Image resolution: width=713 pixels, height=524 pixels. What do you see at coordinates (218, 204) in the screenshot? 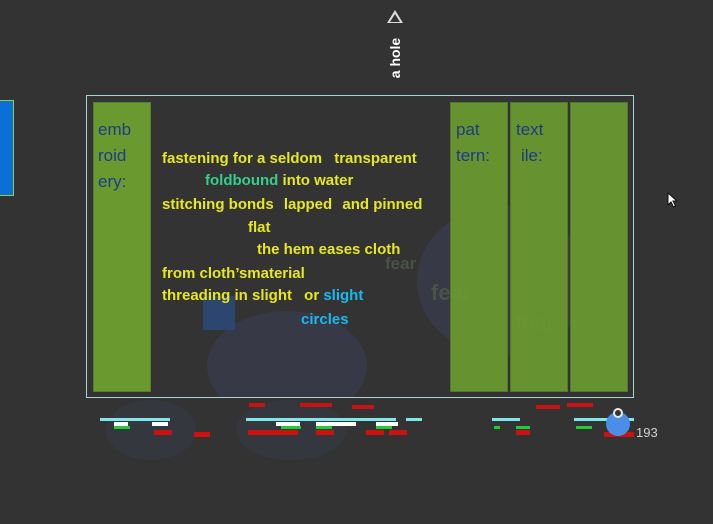
I see `poem-fragment: stitching bonds` at bounding box center [218, 204].